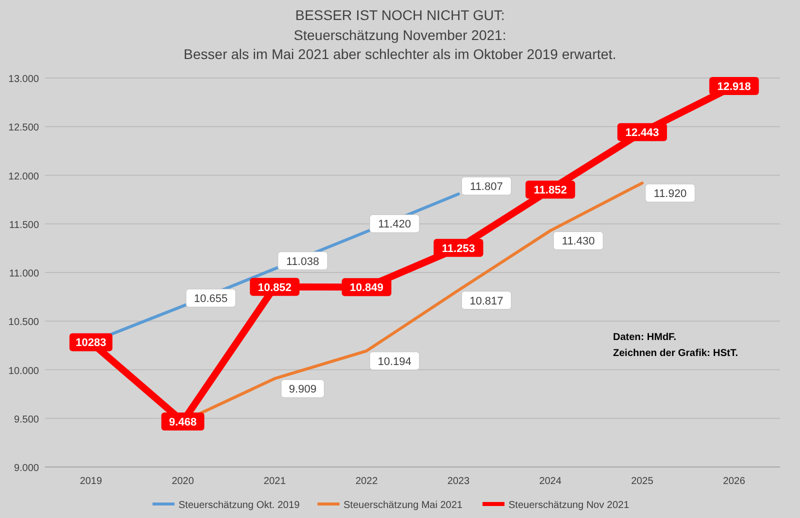 Image resolution: width=800 pixels, height=518 pixels. Describe the element at coordinates (24, 371) in the screenshot. I see `y-tick-label: 10.000` at that location.